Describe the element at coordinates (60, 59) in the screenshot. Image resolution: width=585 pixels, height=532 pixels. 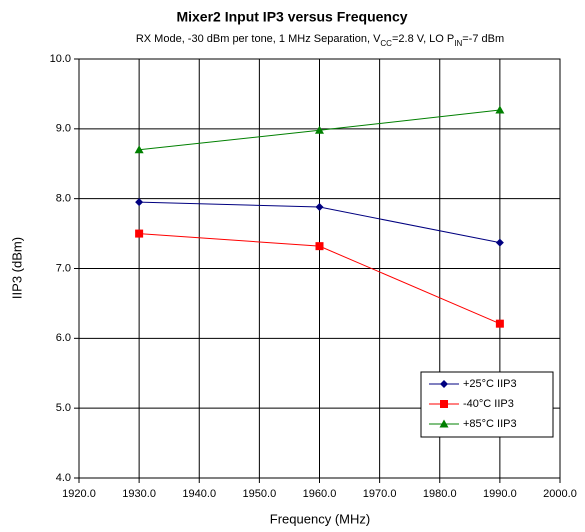
I see `y-tick-label: 10.0` at that location.